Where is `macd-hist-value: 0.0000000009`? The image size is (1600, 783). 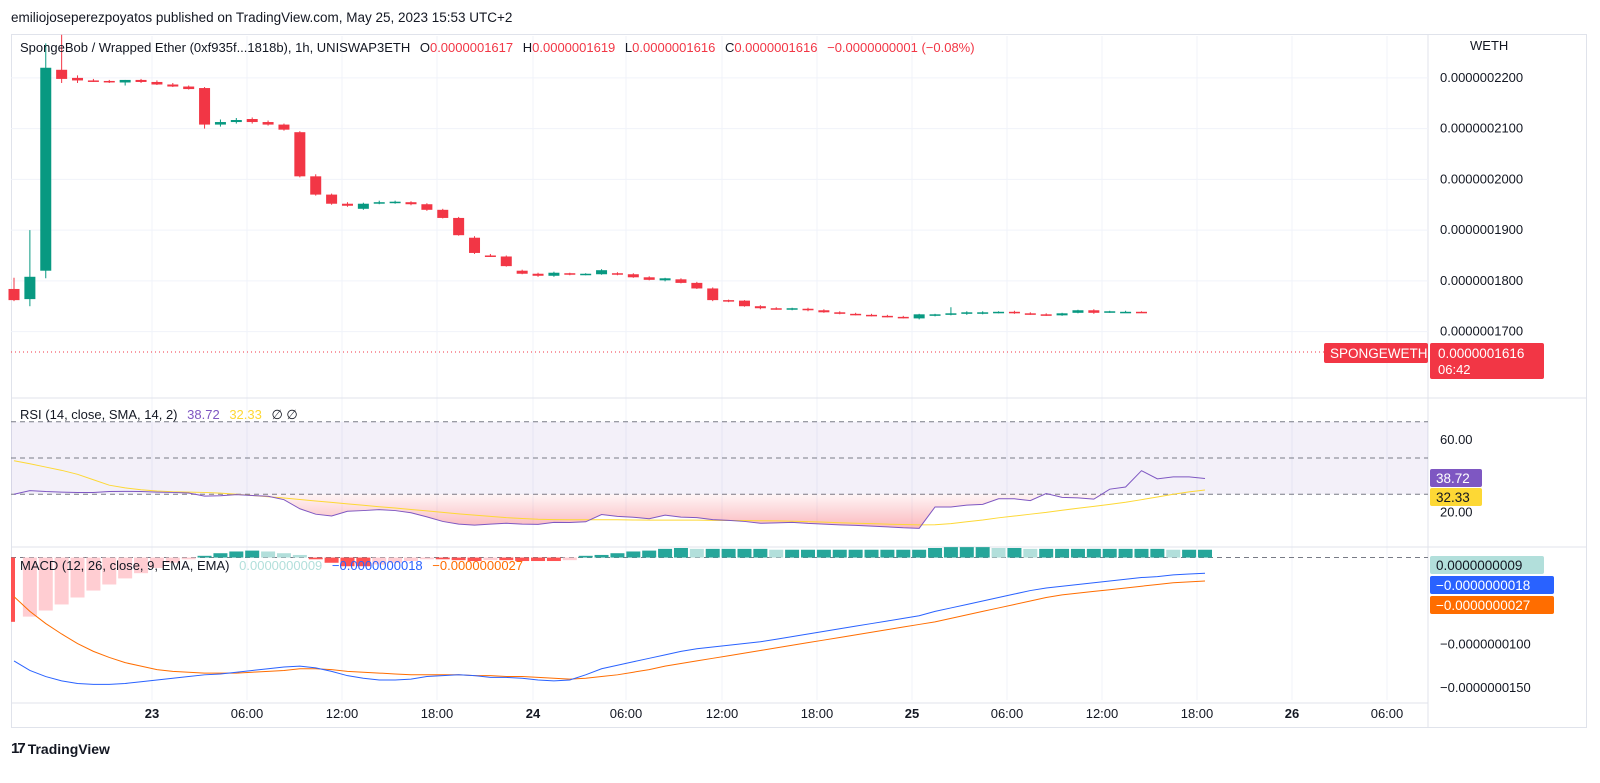 macd-hist-value: 0.0000000009 is located at coordinates (281, 565).